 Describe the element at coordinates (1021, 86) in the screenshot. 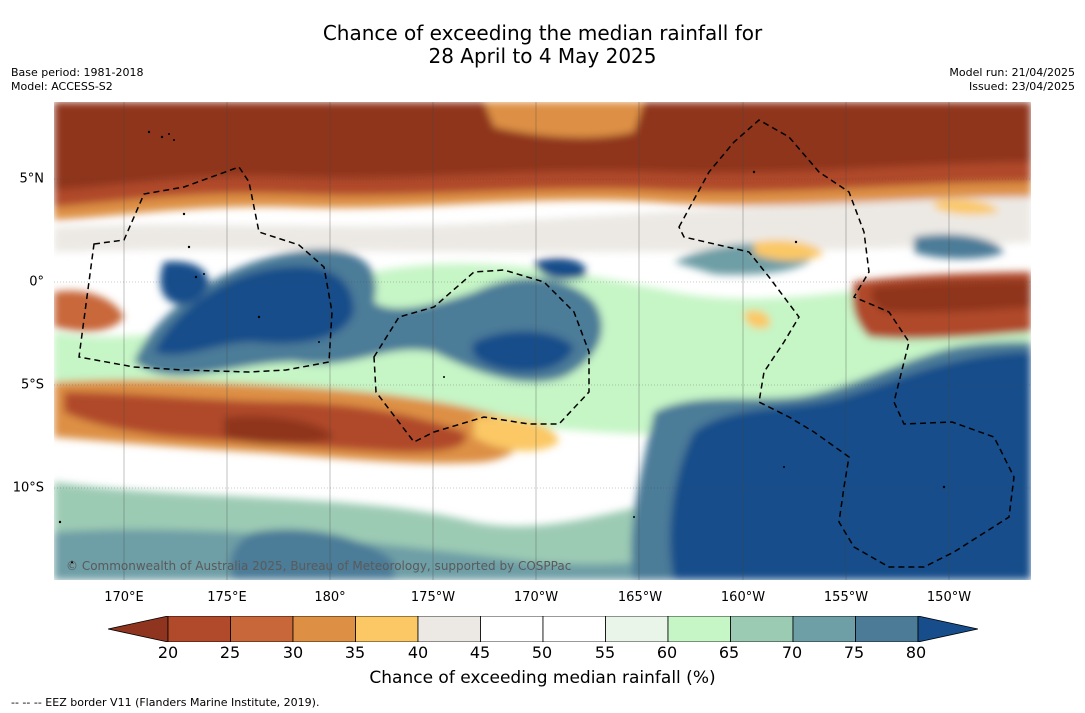

I see `issued-date: Issued: 23/04/2025` at that location.